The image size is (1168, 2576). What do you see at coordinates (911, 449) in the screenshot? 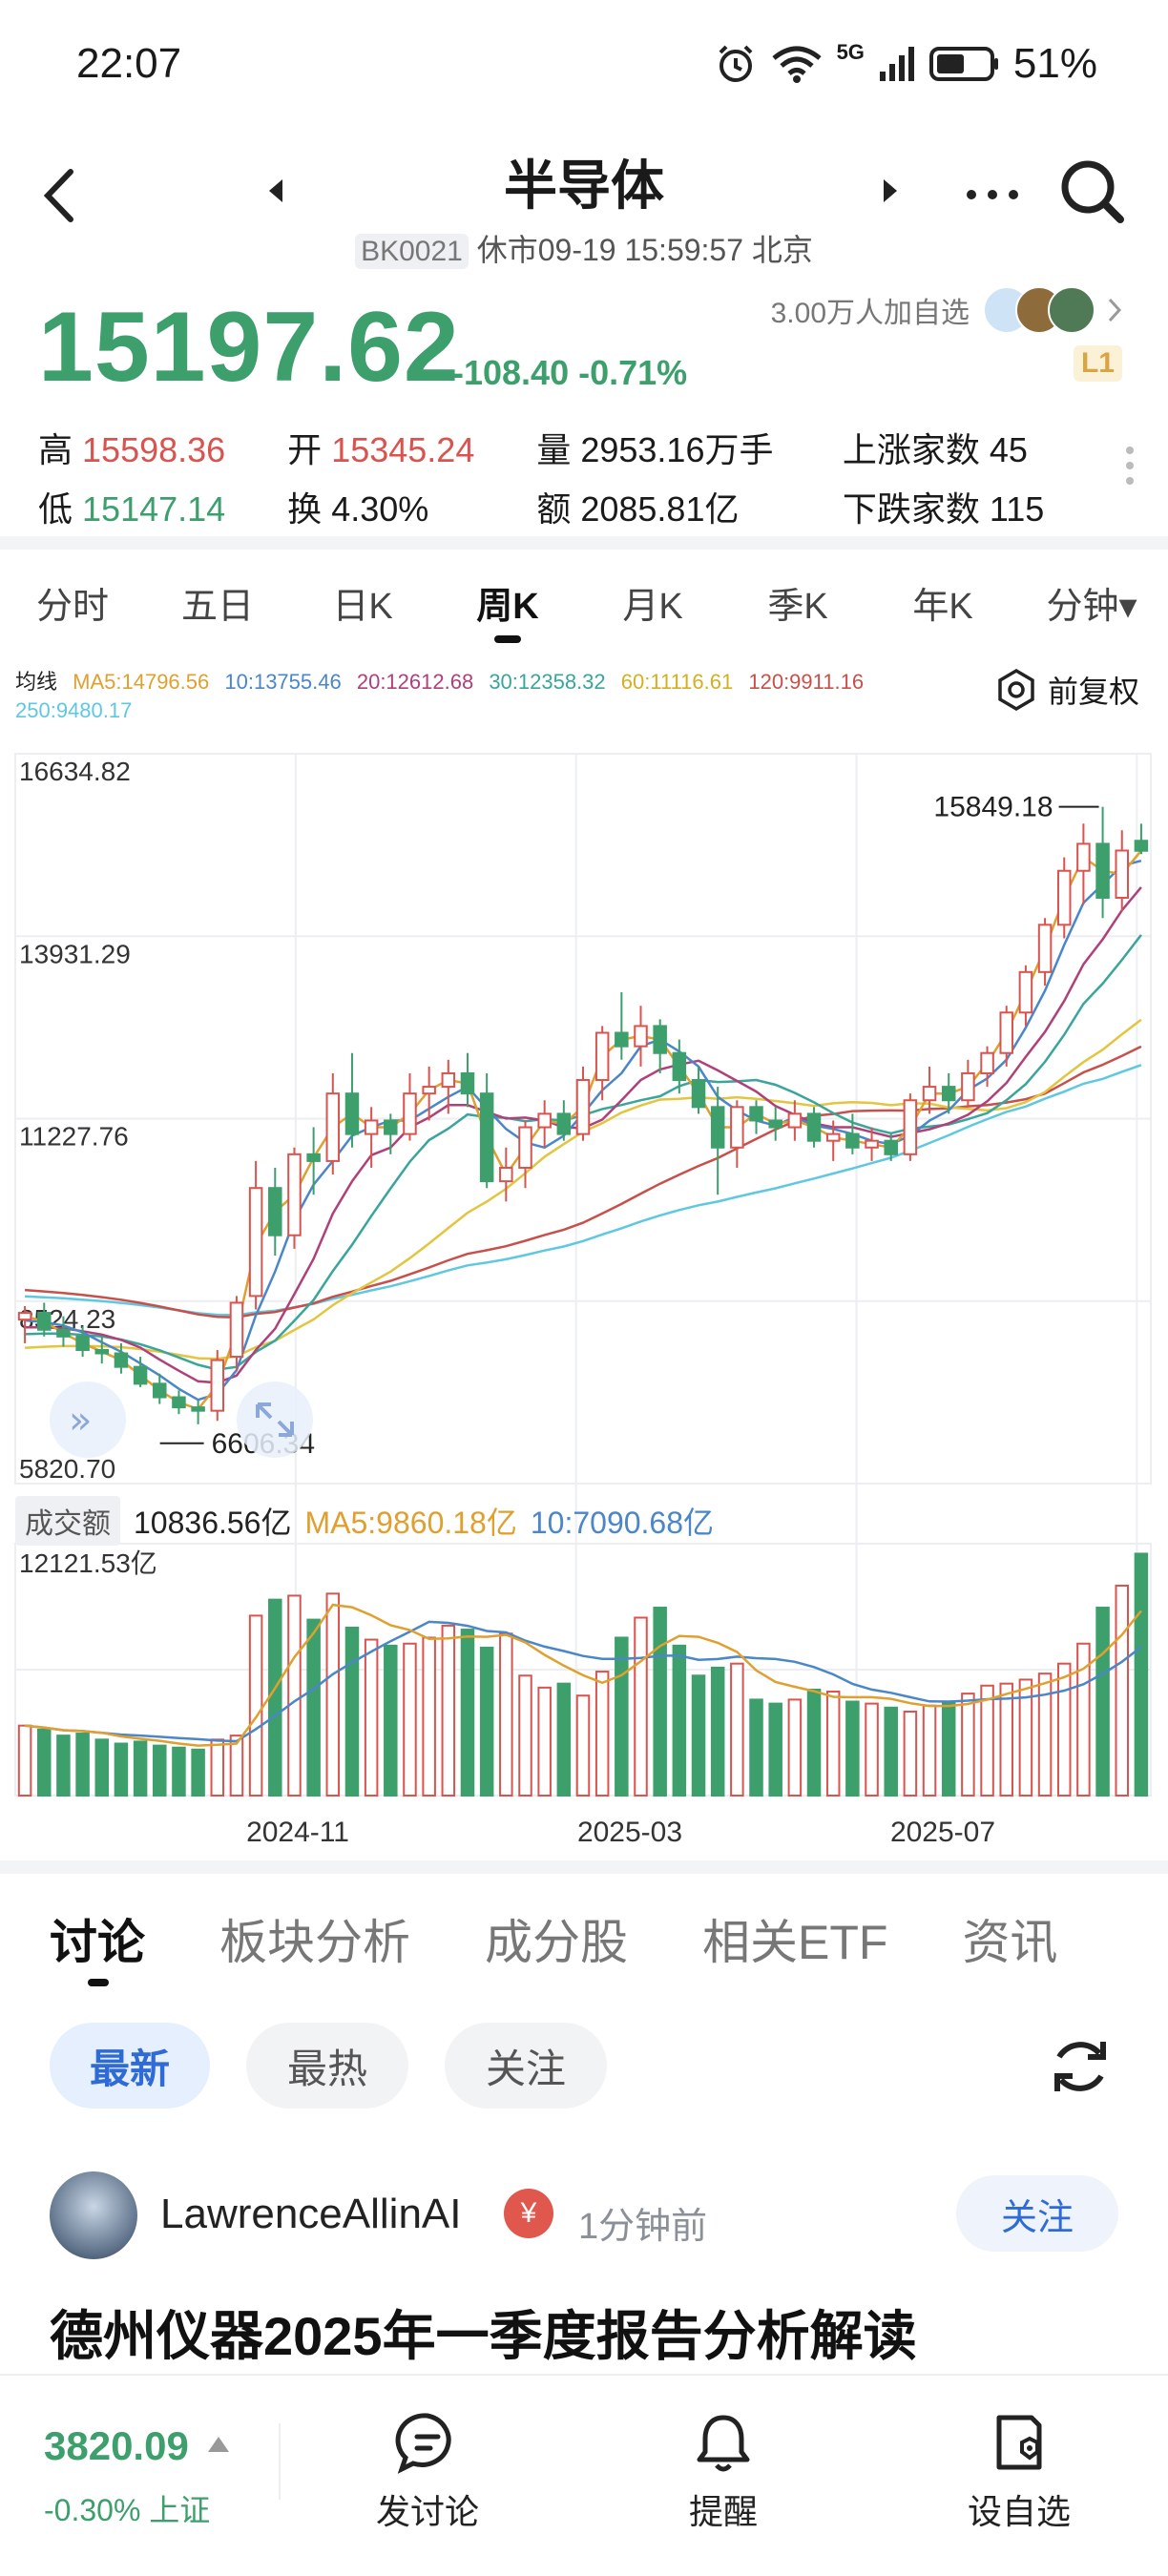
I see `up-count-label: 上涨家数` at bounding box center [911, 449].